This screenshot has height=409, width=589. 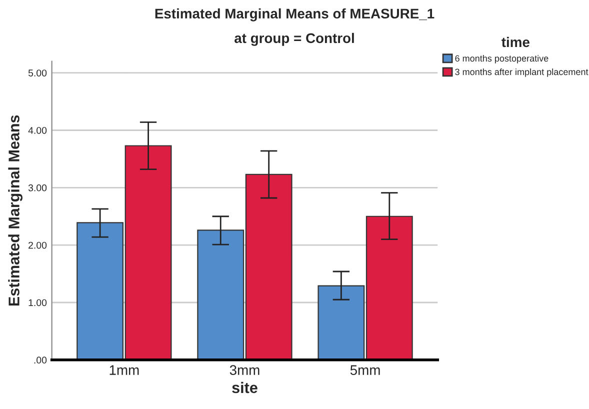 I want to click on x-tick-label: 3mm, so click(x=245, y=370).